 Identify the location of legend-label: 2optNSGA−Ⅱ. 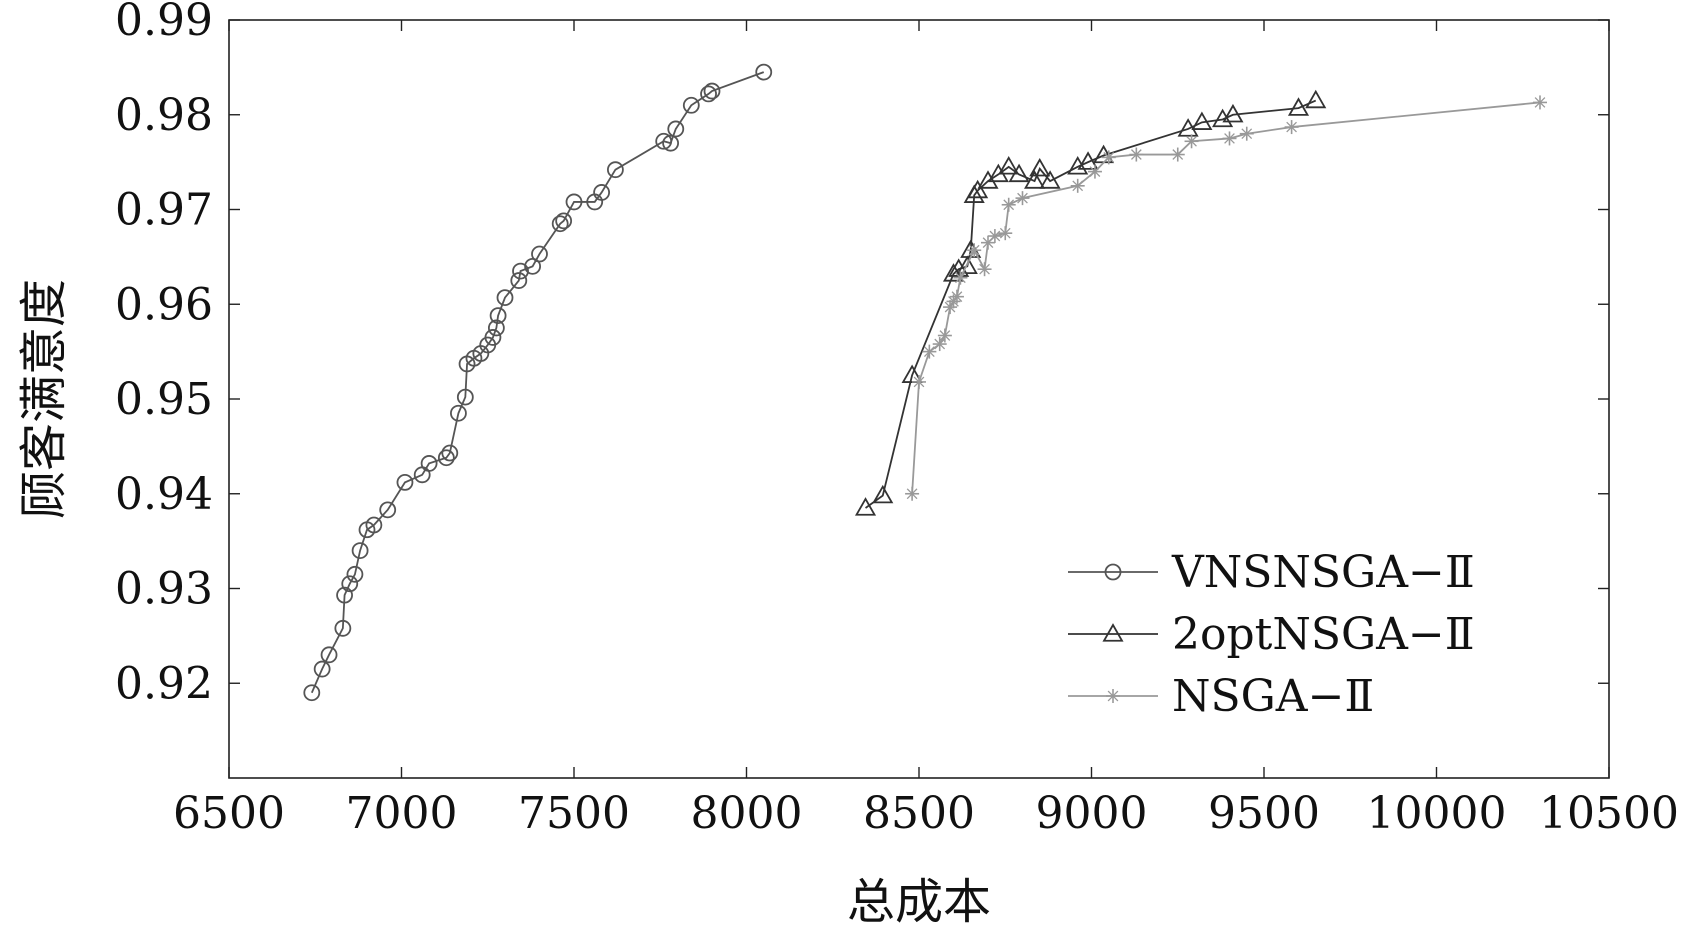
(1323, 634).